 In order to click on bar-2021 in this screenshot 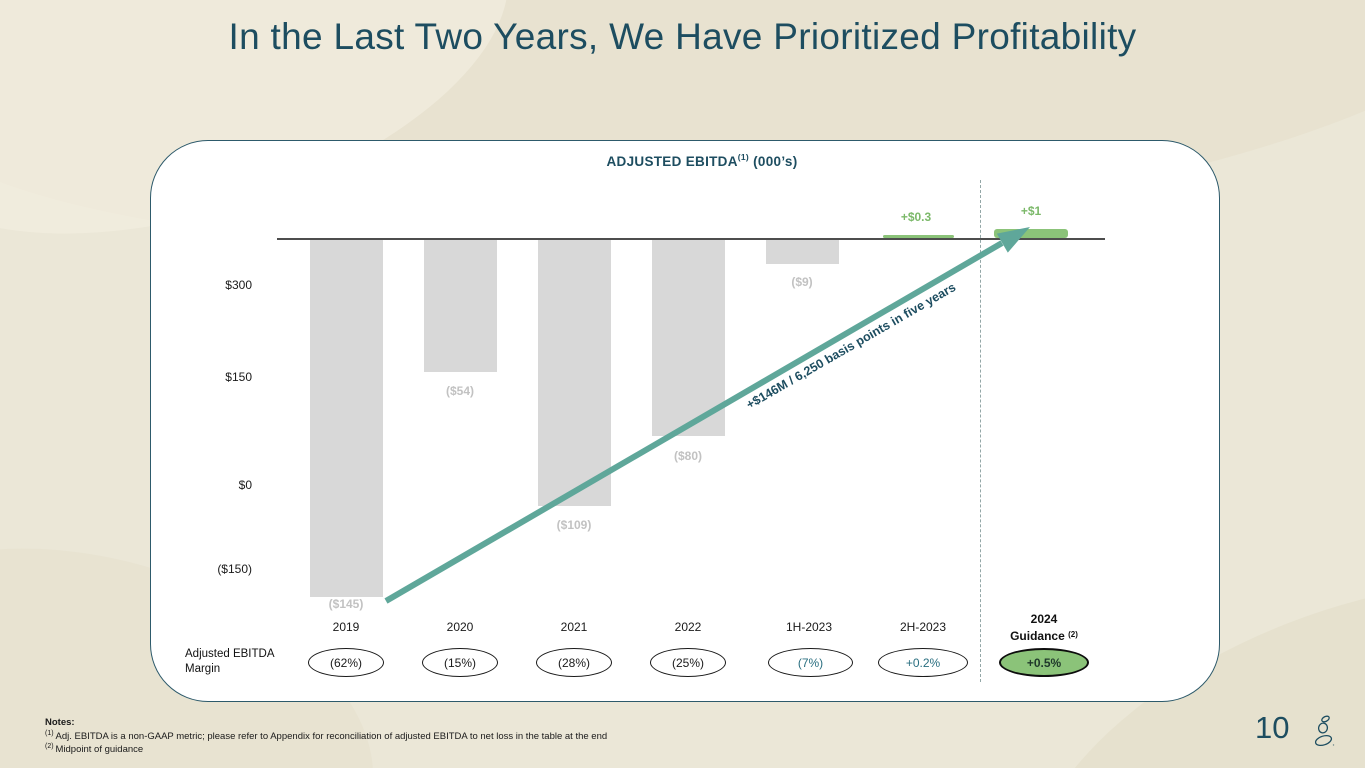, I will do `click(574, 373)`.